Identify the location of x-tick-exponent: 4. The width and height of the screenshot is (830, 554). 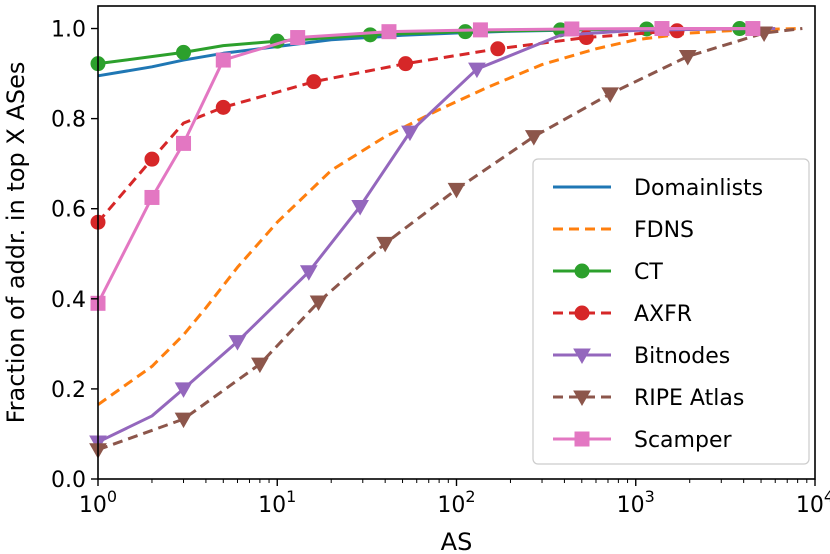
(827, 496).